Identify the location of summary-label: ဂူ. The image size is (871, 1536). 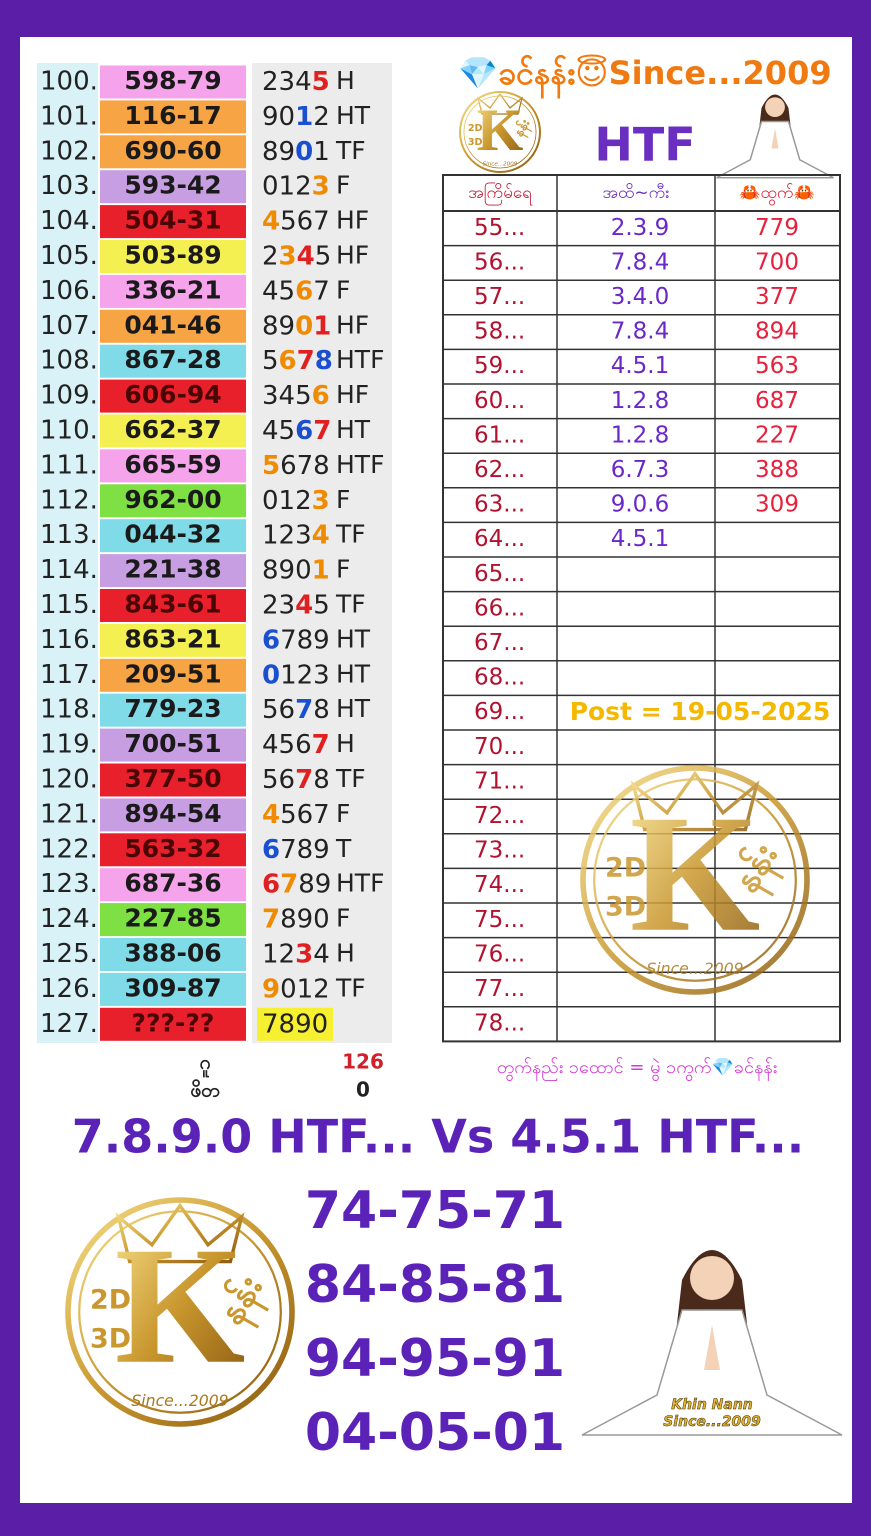
(205, 1065).